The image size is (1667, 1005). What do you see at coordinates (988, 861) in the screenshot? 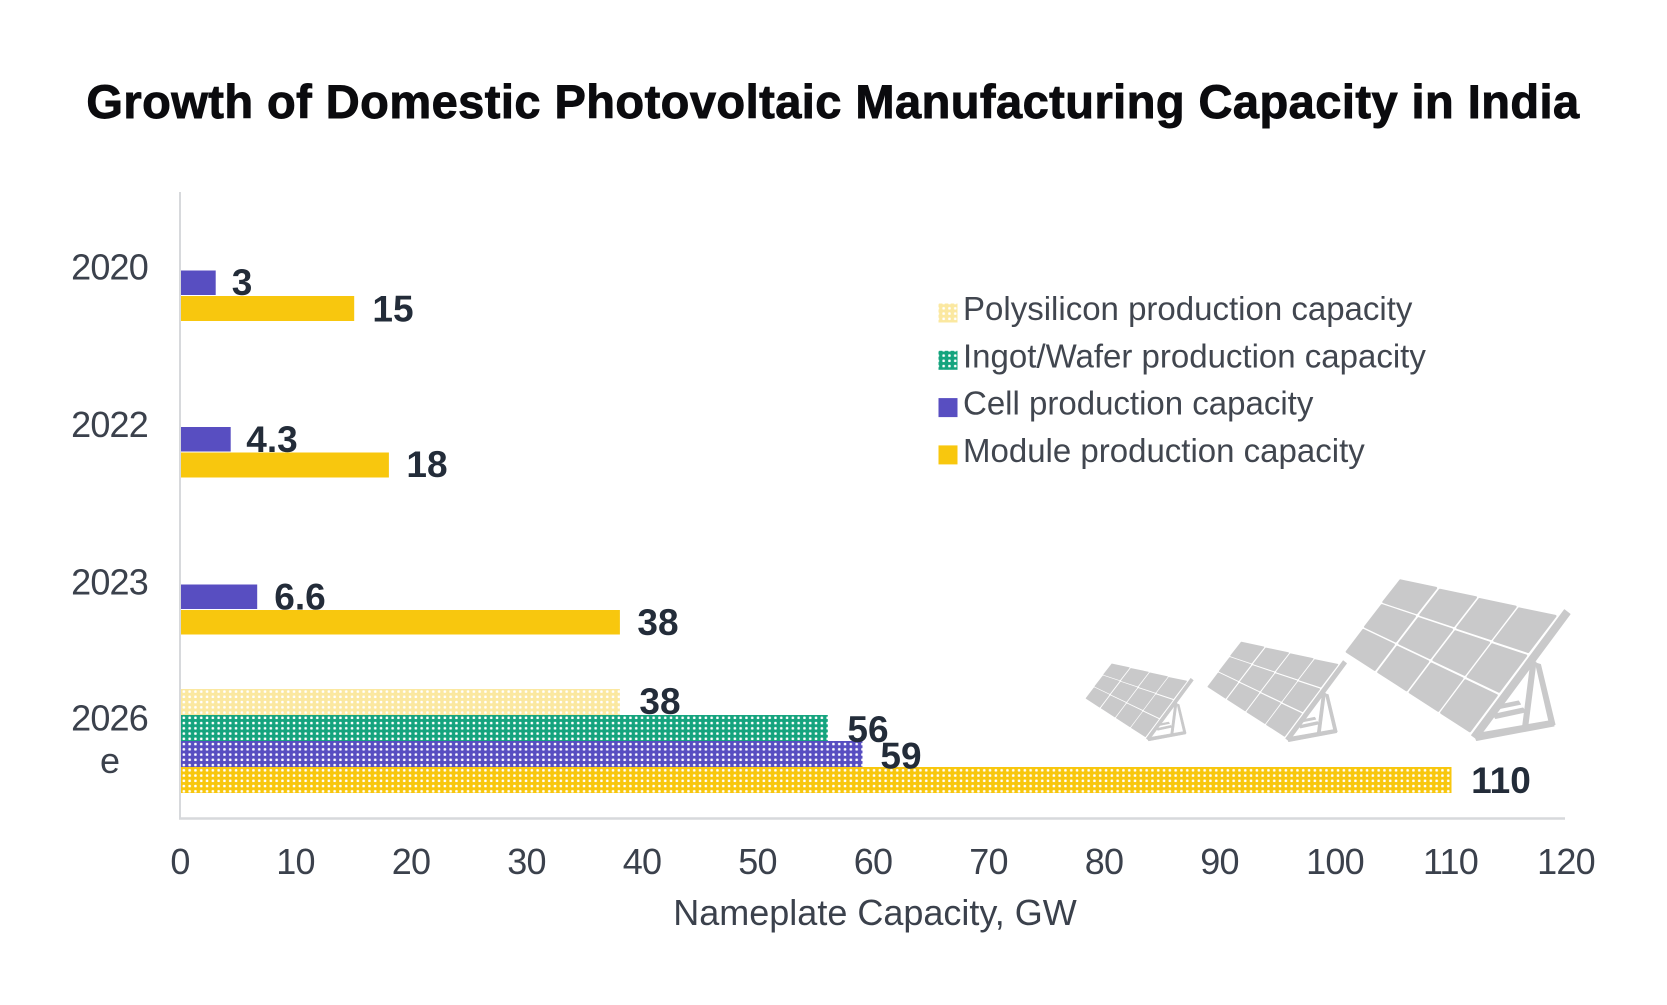
I see `svg-text: 70` at bounding box center [988, 861].